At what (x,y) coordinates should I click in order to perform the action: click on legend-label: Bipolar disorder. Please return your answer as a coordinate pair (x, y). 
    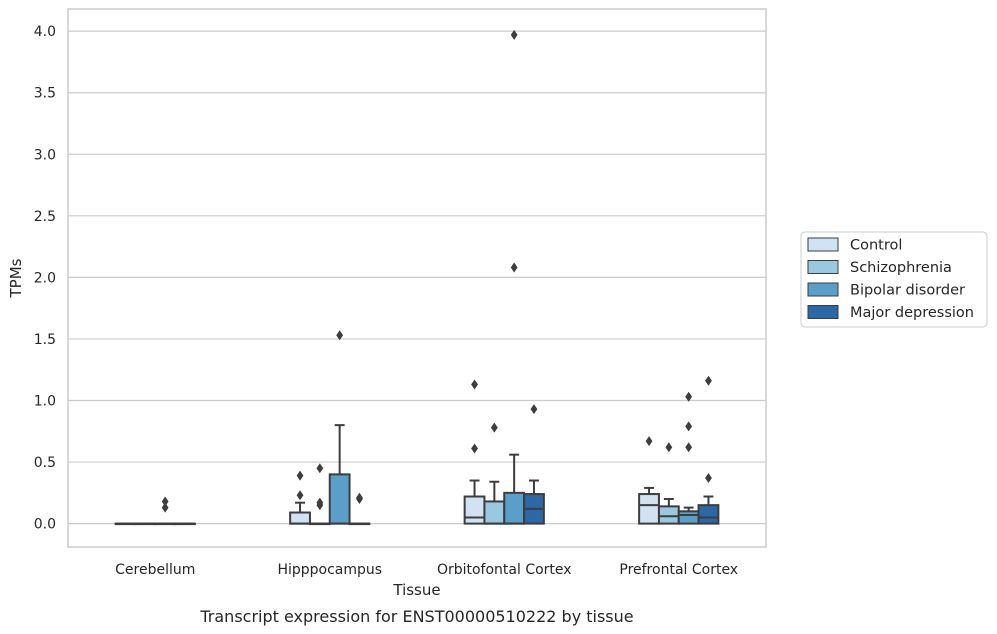
    Looking at the image, I should click on (907, 291).